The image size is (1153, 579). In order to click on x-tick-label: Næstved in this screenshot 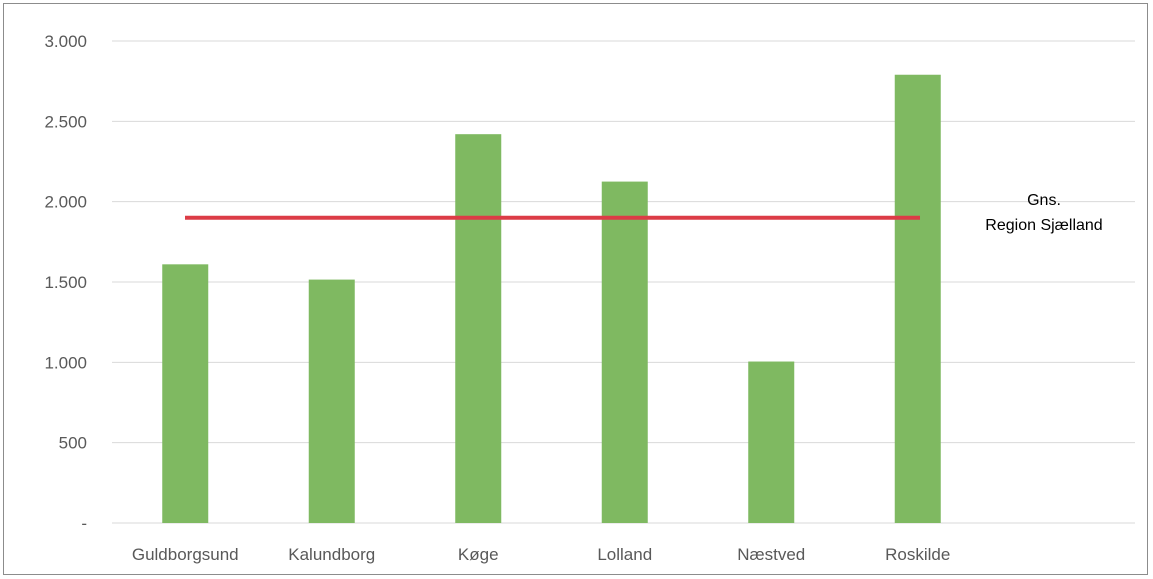, I will do `click(771, 554)`.